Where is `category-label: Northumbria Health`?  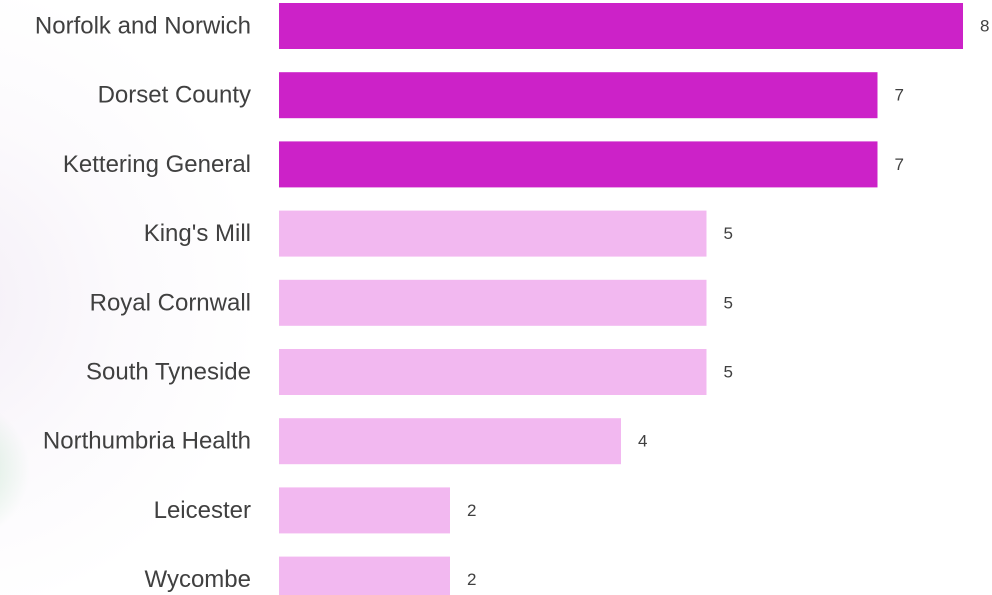
category-label: Northumbria Health is located at coordinates (147, 441).